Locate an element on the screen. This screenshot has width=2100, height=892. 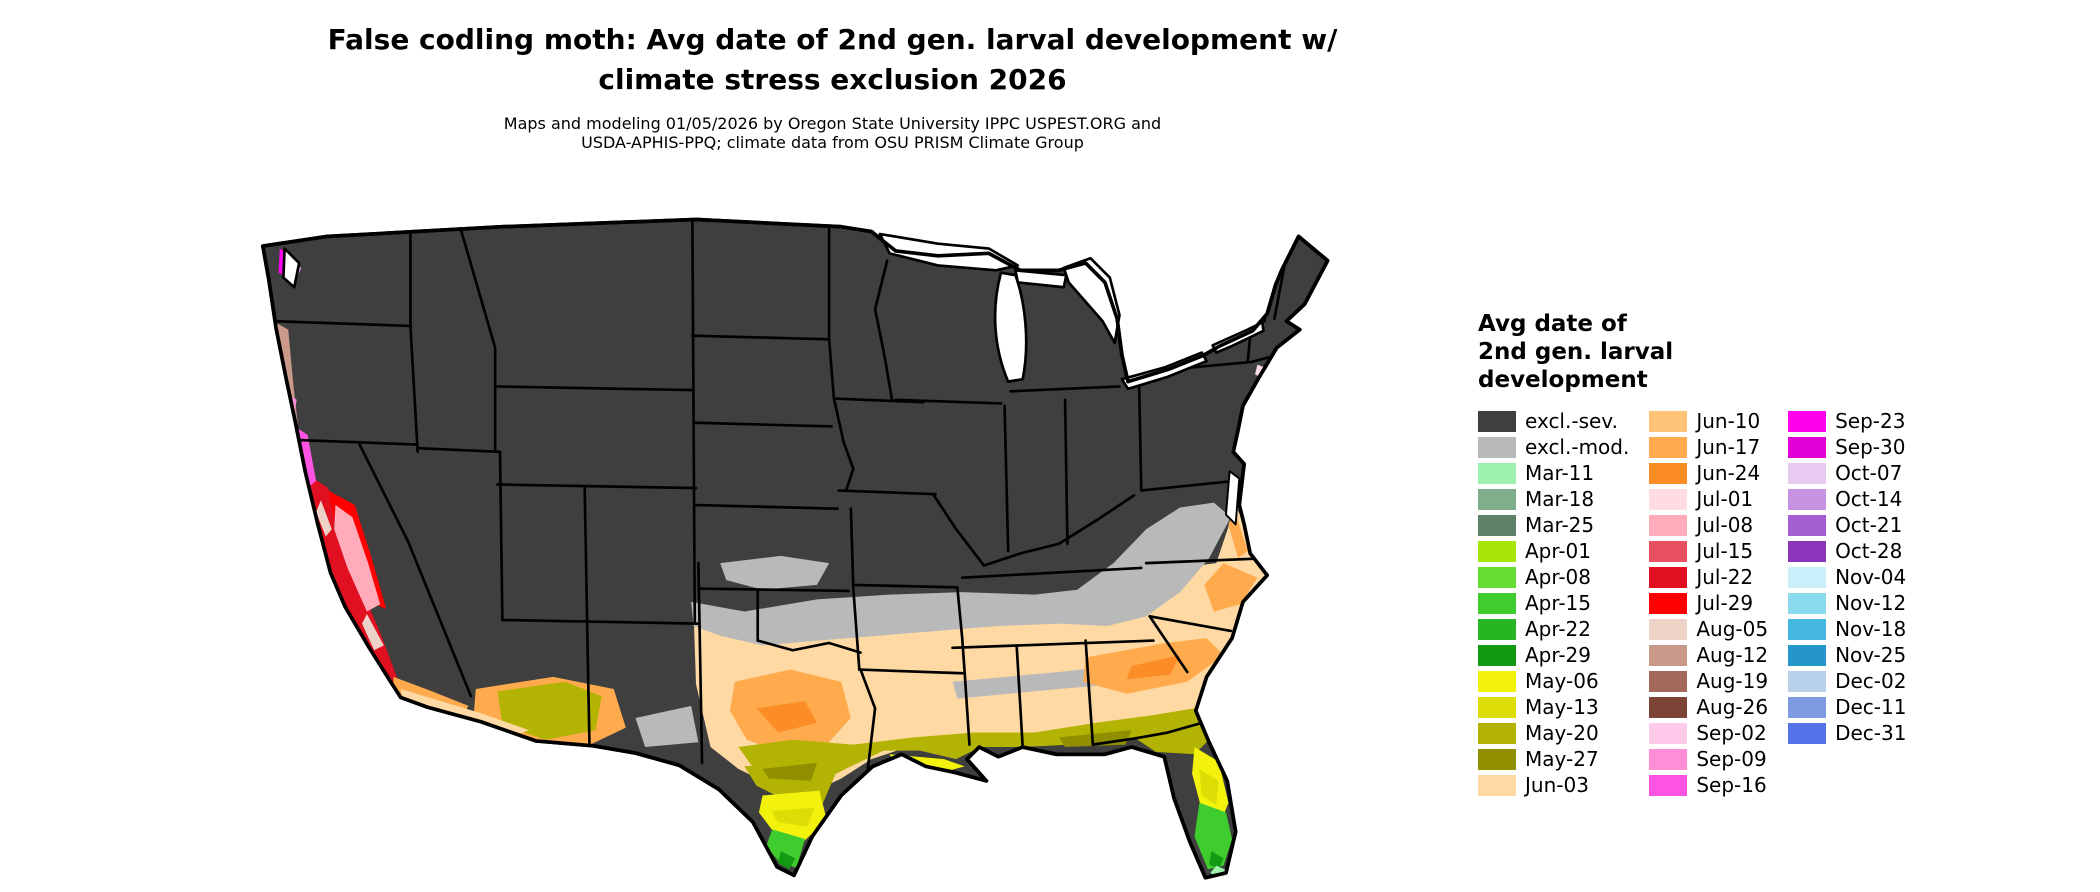
legend-label-mar18: Mar-18 is located at coordinates (1560, 499).